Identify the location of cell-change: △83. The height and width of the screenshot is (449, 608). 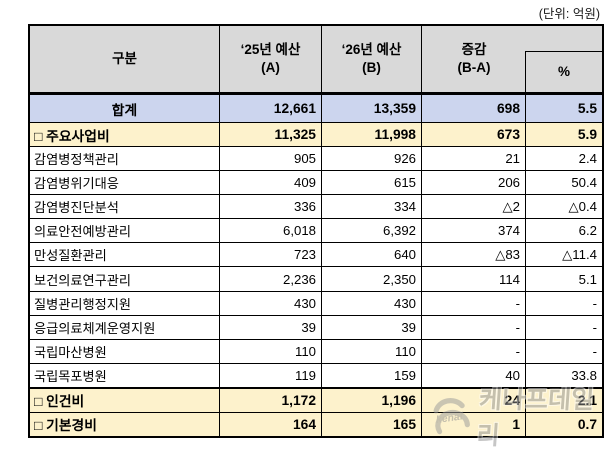
(474, 255).